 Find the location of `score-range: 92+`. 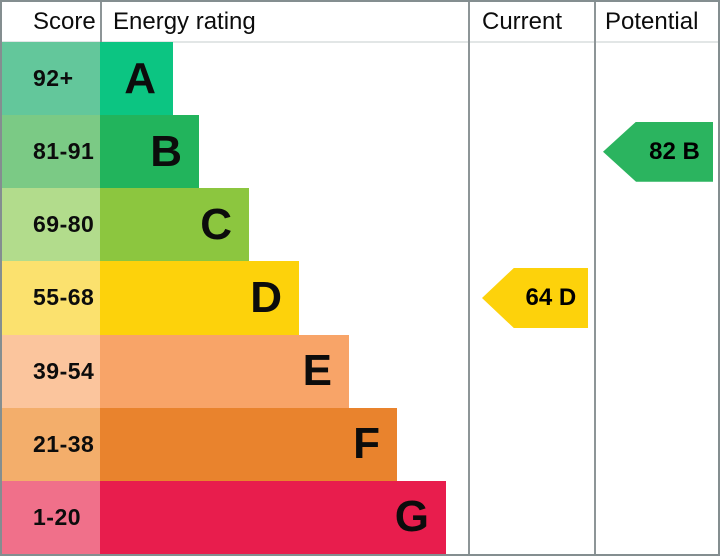

score-range: 92+ is located at coordinates (51, 79).